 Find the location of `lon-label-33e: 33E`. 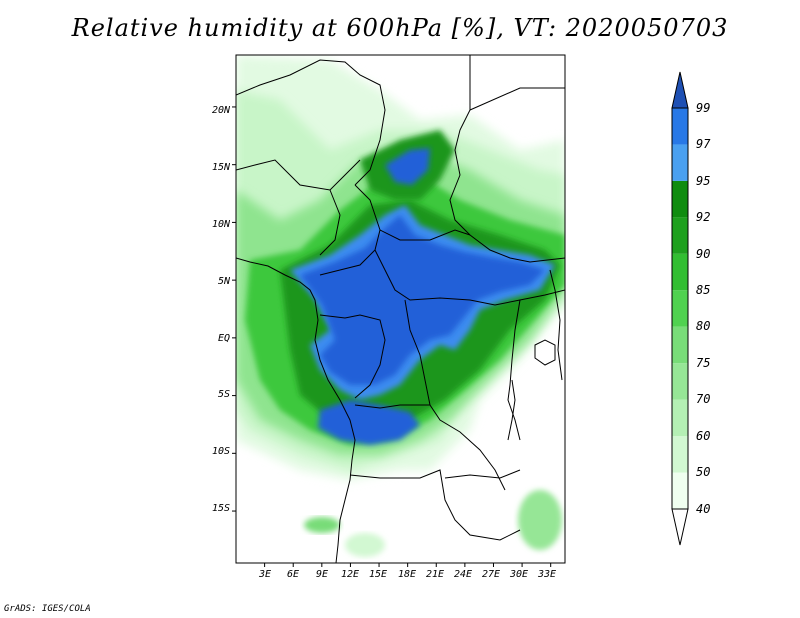

lon-label-33e: 33E is located at coordinates (546, 574).